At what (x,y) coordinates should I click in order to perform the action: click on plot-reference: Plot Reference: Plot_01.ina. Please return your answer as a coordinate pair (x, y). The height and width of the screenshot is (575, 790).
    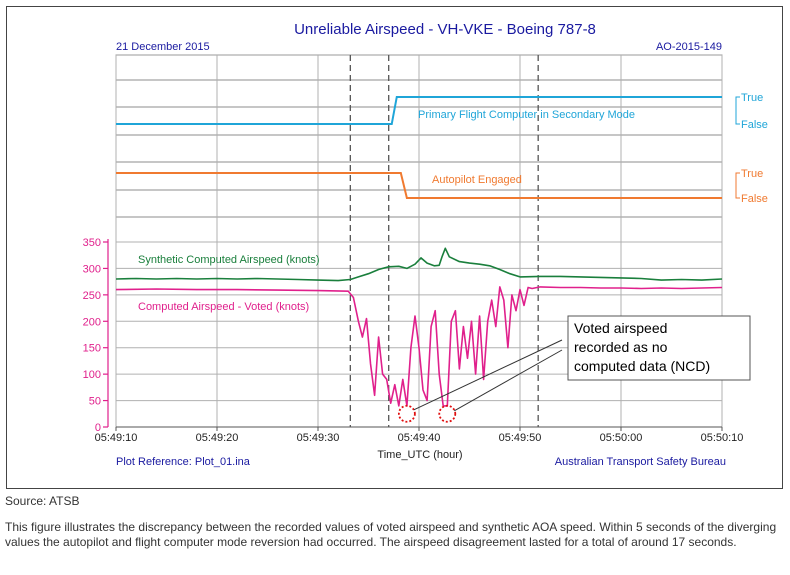
    Looking at the image, I should click on (183, 462).